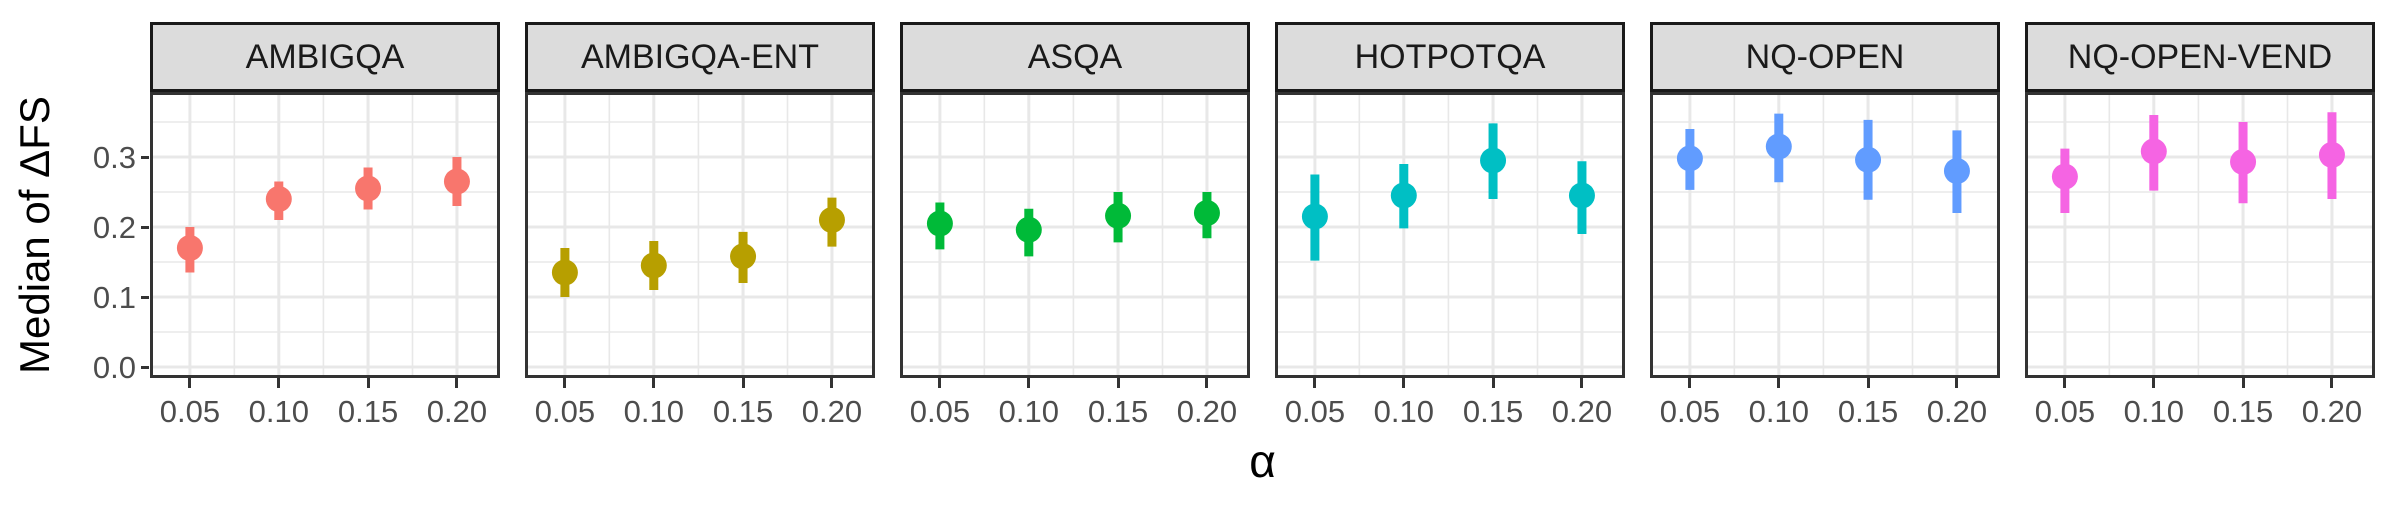 This screenshot has width=2400, height=510. What do you see at coordinates (114, 157) in the screenshot?
I see `y-tick-label: 0.3` at bounding box center [114, 157].